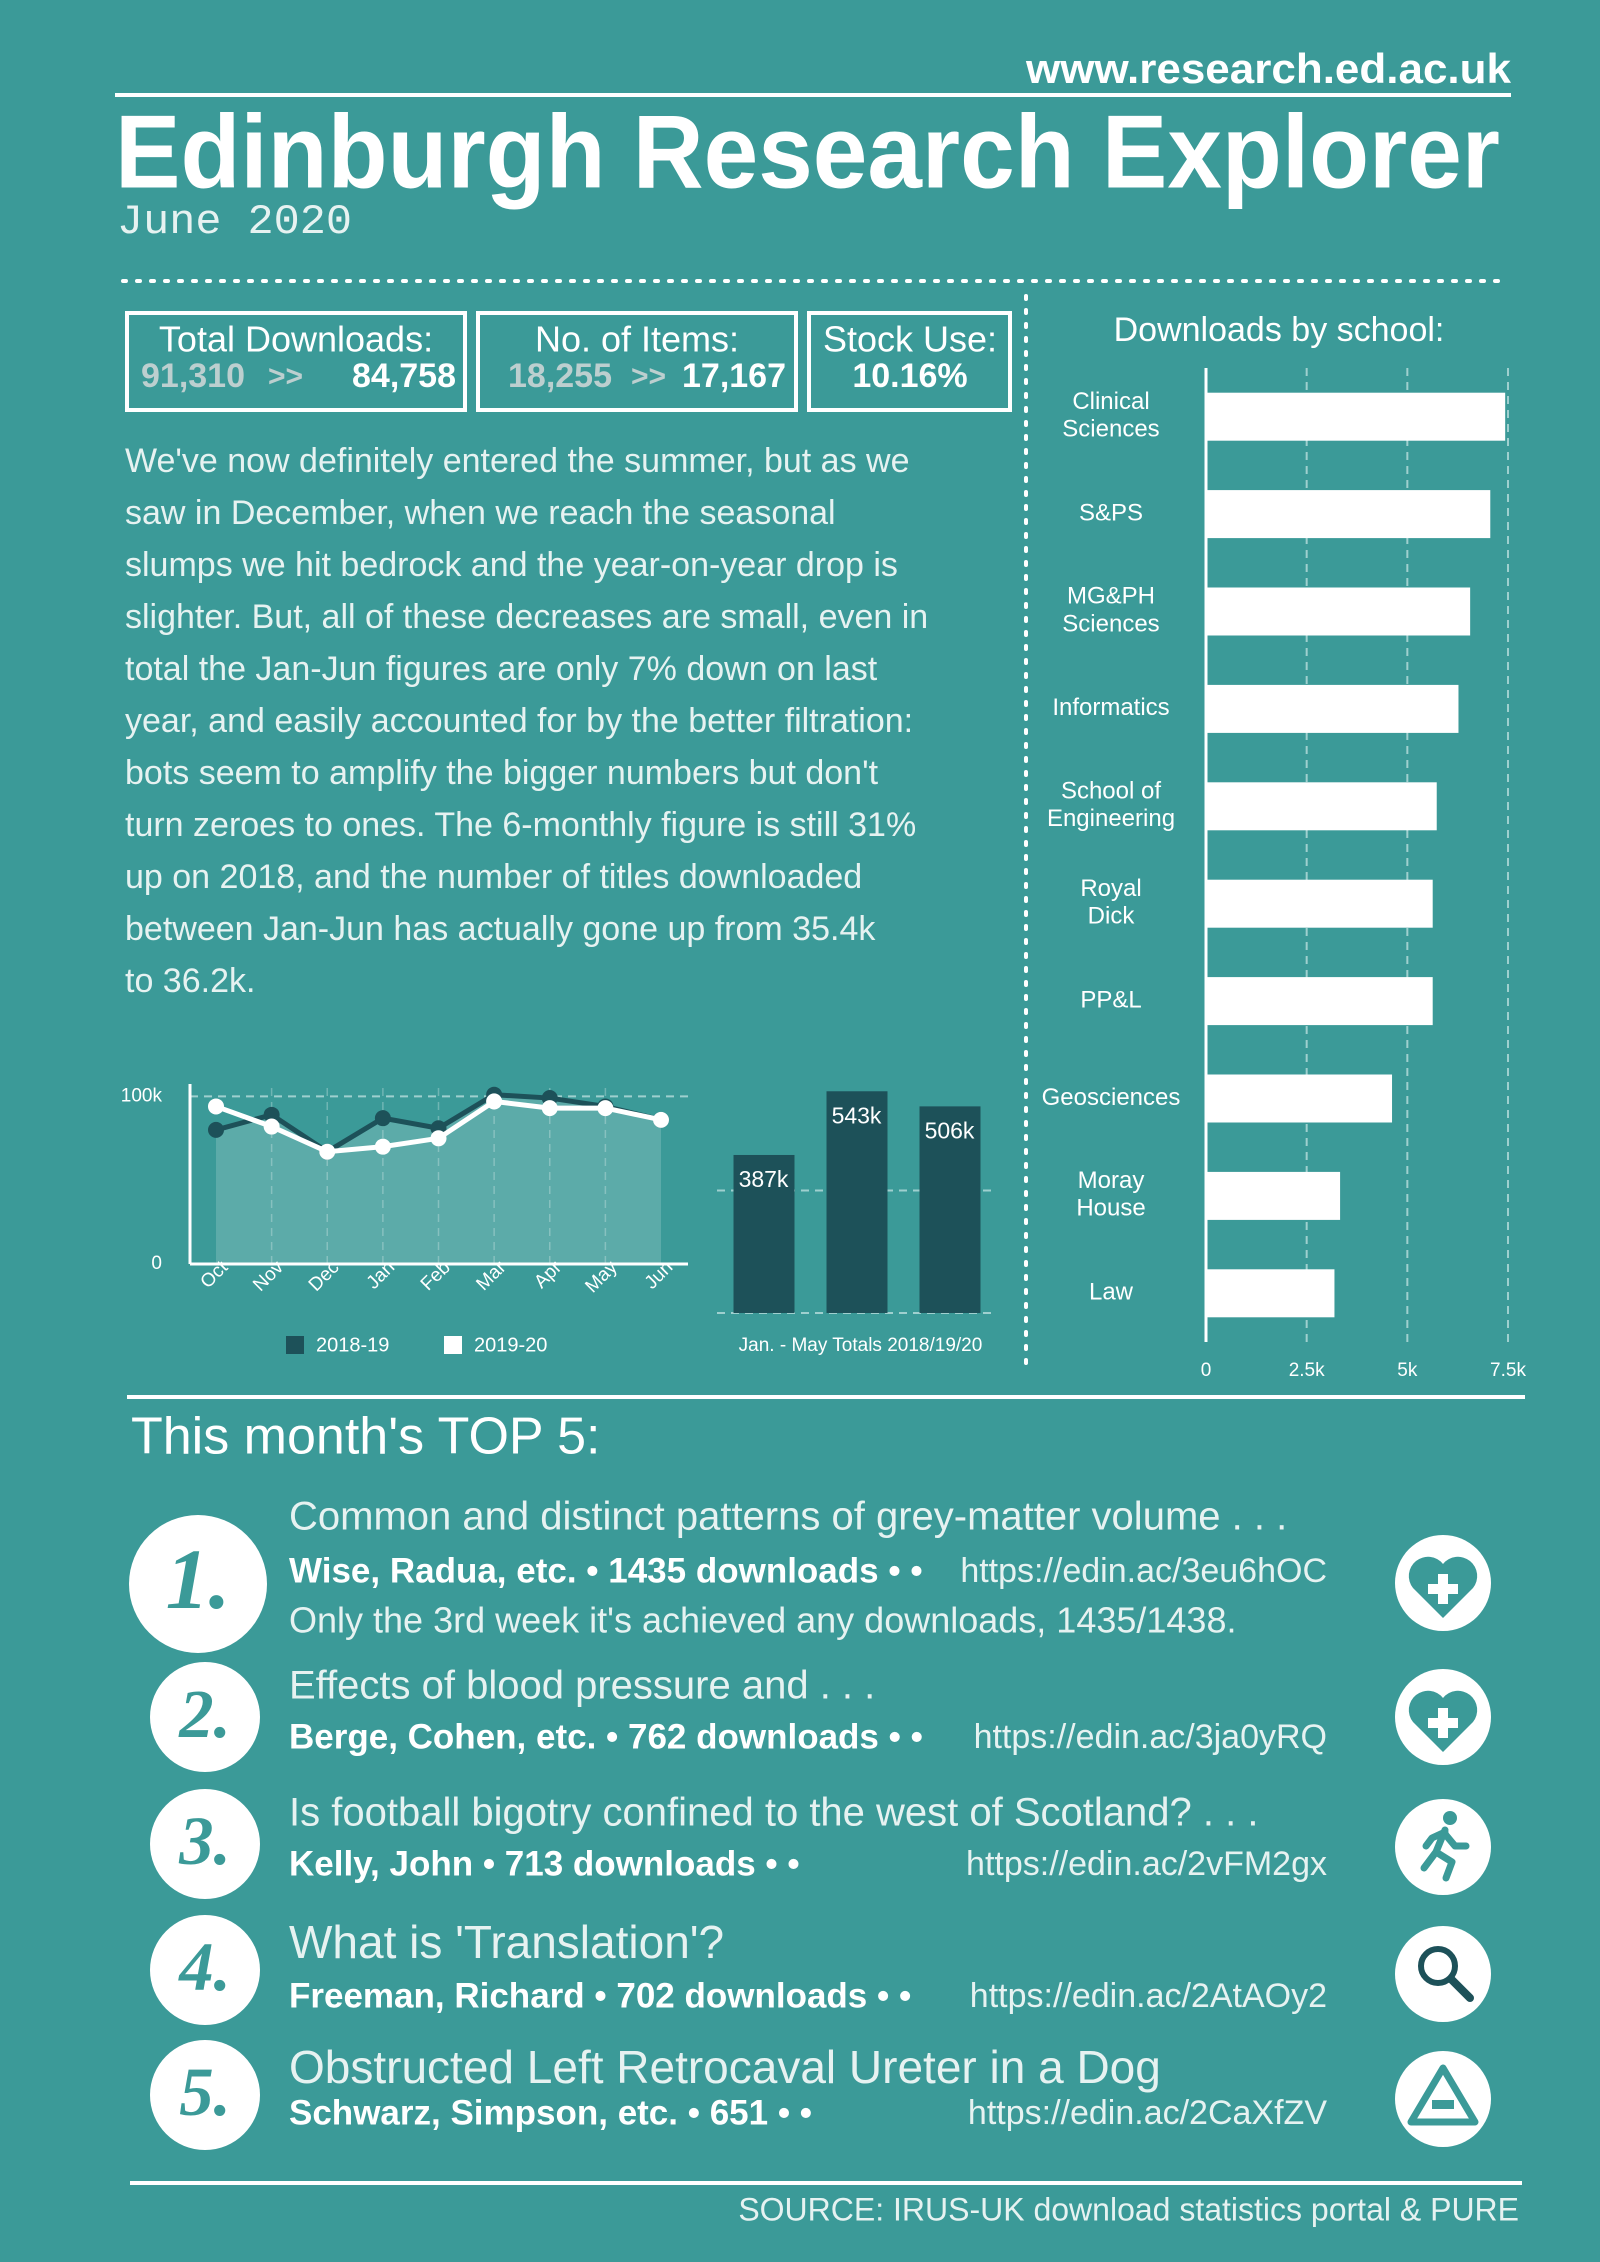  Describe the element at coordinates (1110, 1194) in the screenshot. I see `y-tick-label: Moray House` at that location.